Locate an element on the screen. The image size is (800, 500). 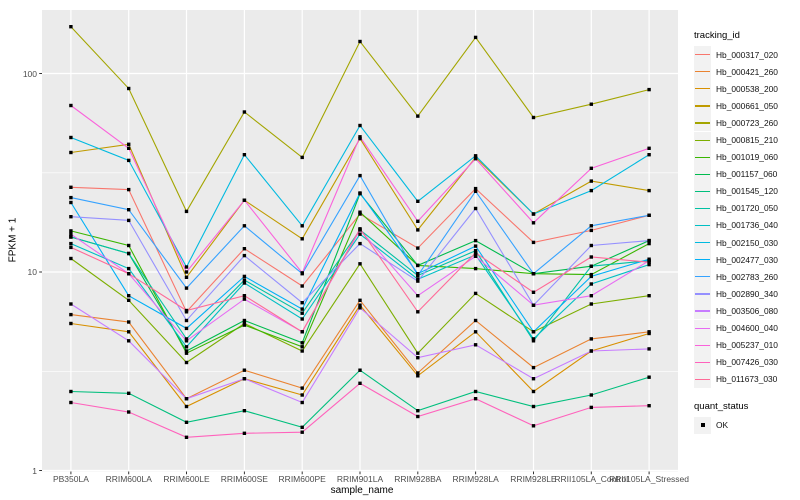
legend-item-label: Hb_001157_060 is located at coordinates (747, 174).